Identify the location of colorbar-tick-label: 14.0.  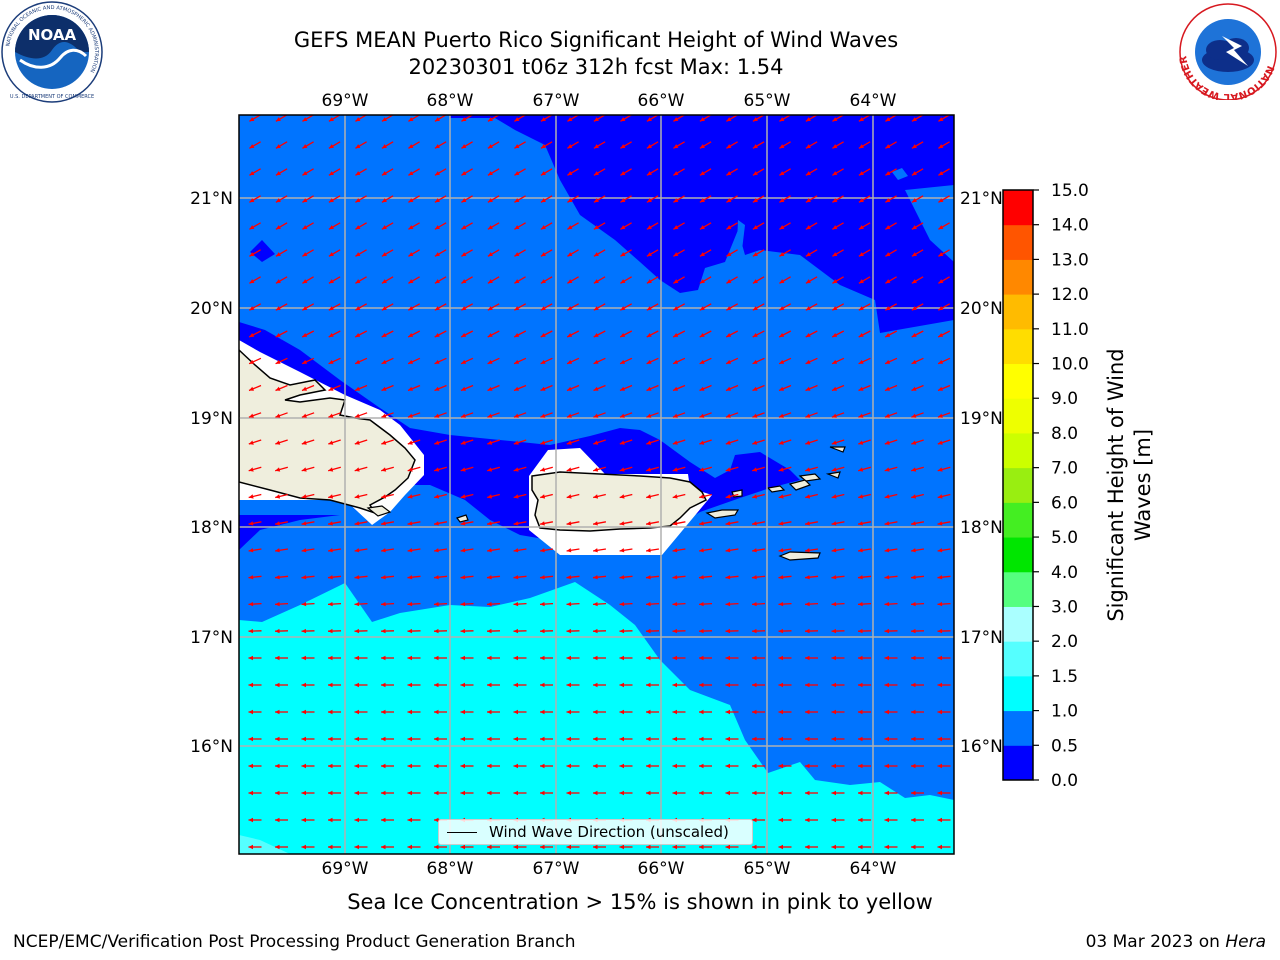
(1070, 226).